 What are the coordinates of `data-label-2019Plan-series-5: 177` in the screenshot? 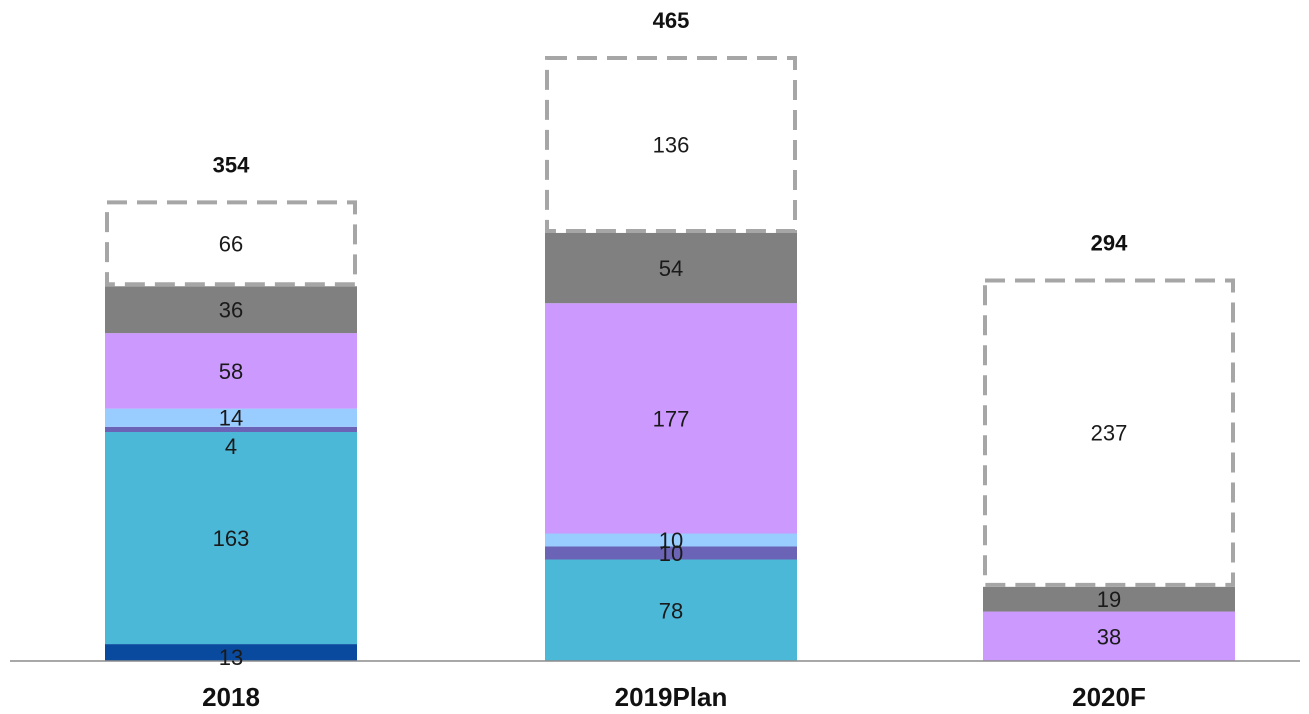 It's located at (671, 418).